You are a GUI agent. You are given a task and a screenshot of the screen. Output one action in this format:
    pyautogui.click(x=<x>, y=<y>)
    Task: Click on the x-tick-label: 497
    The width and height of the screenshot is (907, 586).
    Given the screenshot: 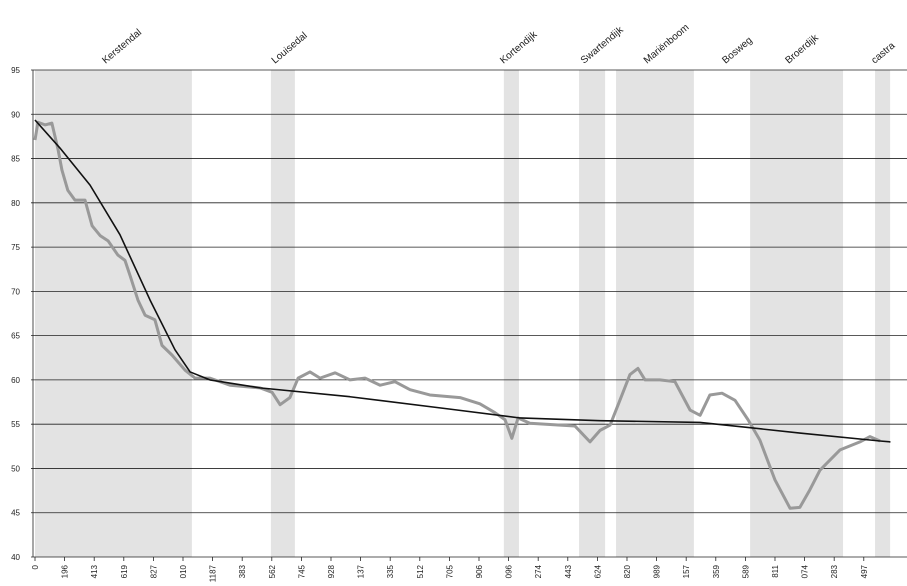 What is the action you would take?
    pyautogui.click(x=864, y=571)
    